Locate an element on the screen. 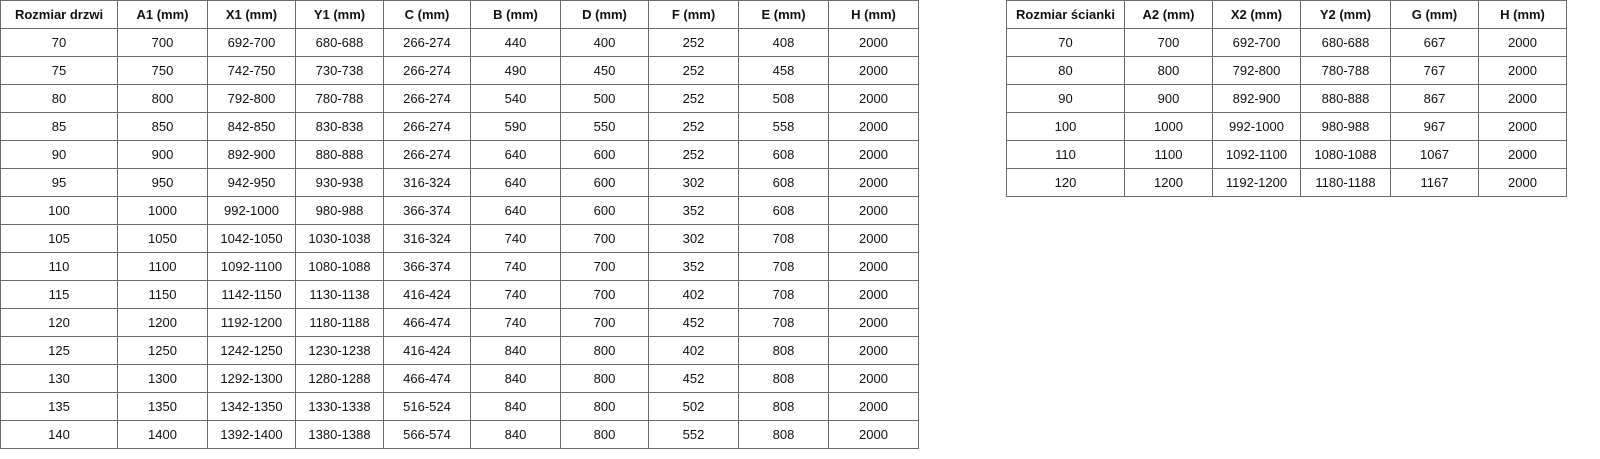 The image size is (1600, 459). table-cell: 490 is located at coordinates (515, 70).